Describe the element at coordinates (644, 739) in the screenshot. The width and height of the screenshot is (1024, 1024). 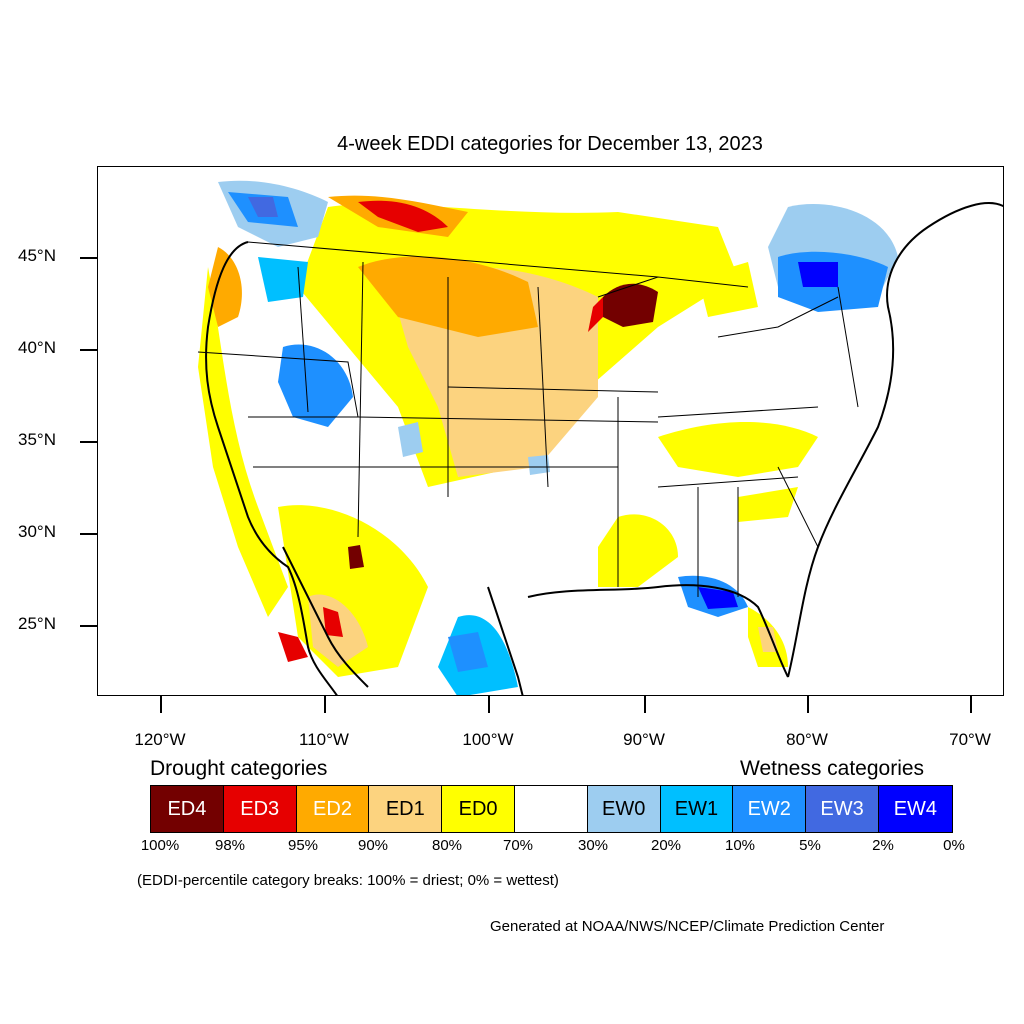
I see `lon-label: 90°W` at that location.